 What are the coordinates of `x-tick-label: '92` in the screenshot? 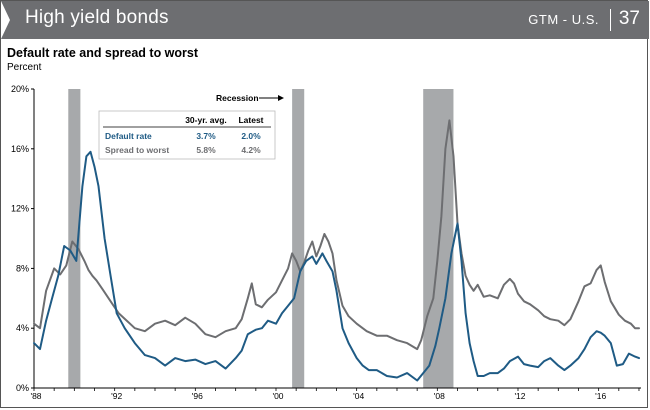 It's located at (116, 396).